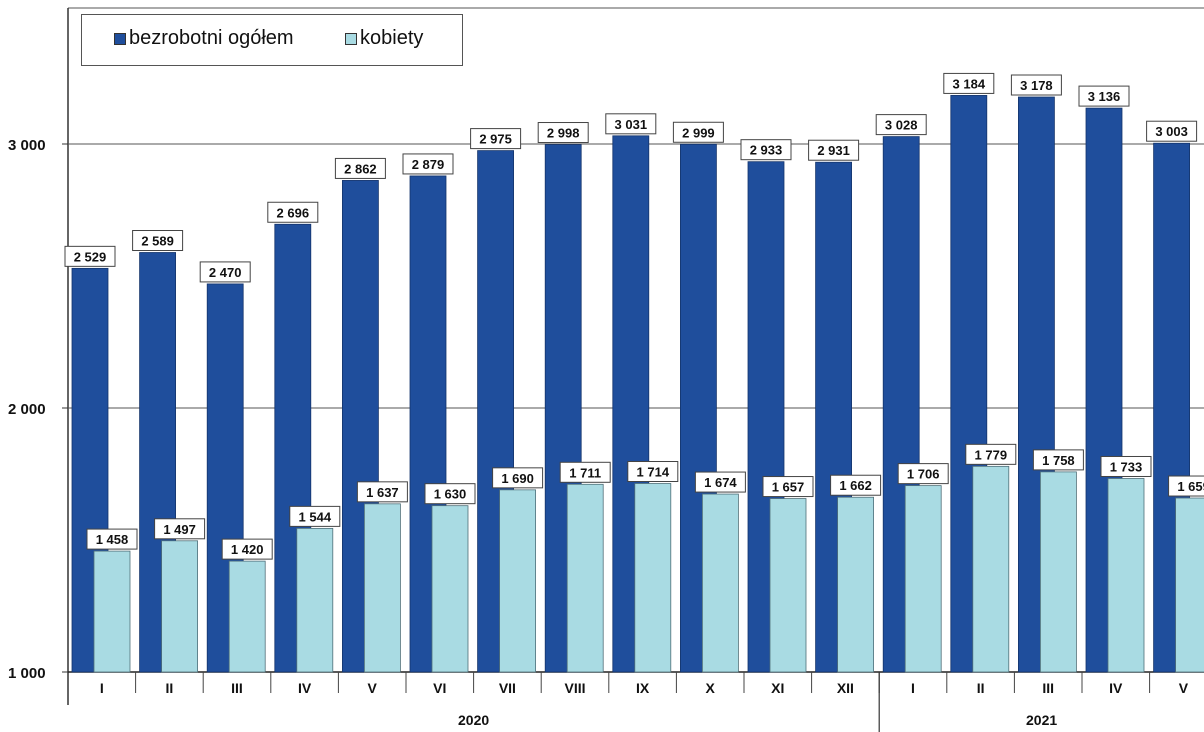 The image size is (1204, 732). I want to click on data-label-kobiety: 1 662, so click(855, 485).